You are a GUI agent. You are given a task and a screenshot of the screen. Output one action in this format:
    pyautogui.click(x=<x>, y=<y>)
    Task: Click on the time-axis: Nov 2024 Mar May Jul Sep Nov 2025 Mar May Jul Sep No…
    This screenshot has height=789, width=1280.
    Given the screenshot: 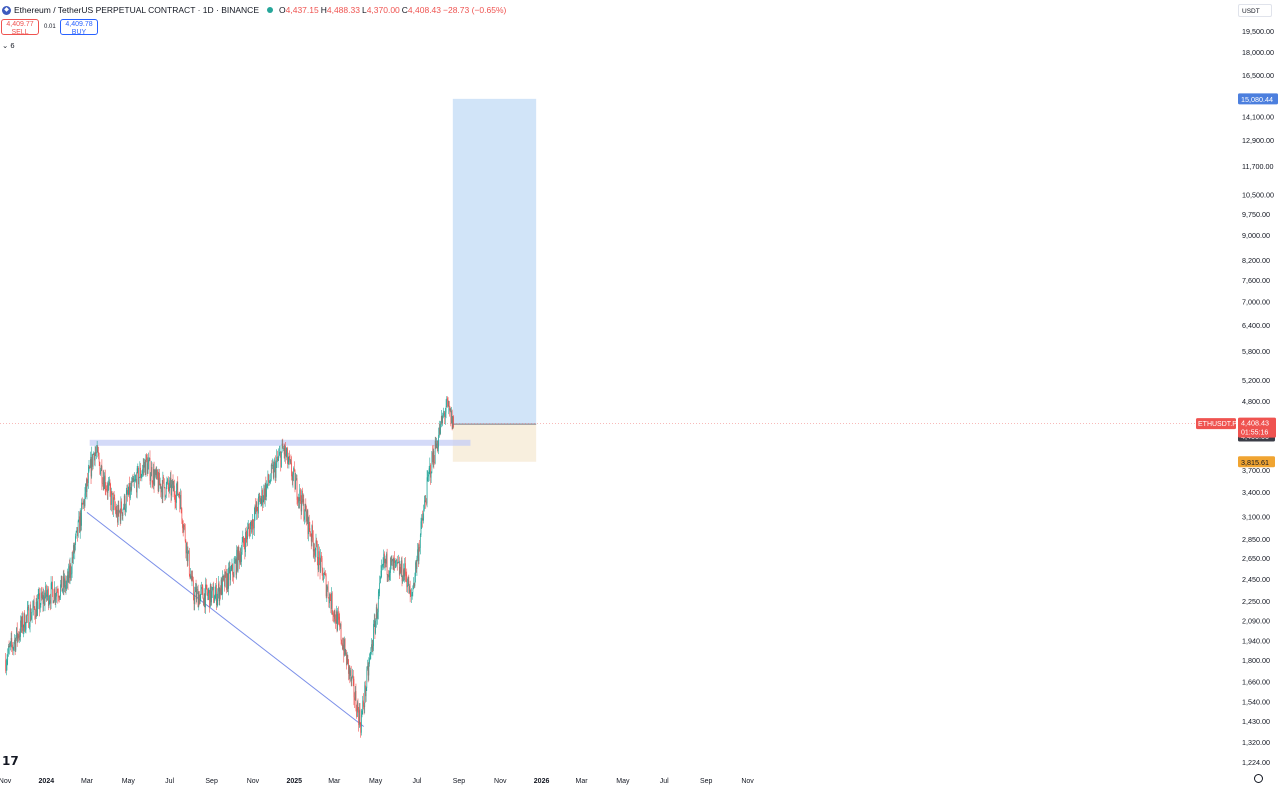 What is the action you would take?
    pyautogui.click(x=377, y=781)
    